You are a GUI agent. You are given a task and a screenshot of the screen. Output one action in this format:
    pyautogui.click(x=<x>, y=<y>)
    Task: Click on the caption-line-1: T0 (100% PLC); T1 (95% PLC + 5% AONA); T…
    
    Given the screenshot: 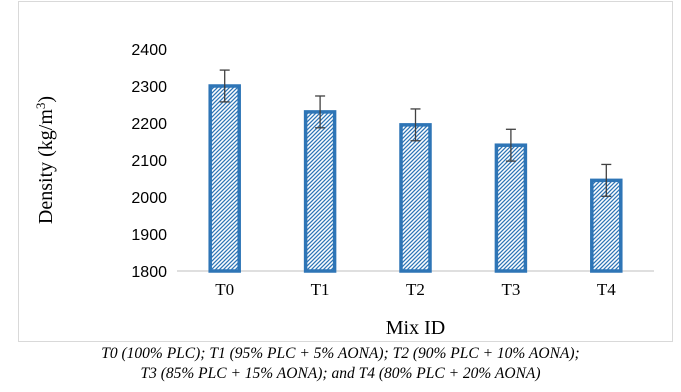 What is the action you would take?
    pyautogui.click(x=340, y=353)
    